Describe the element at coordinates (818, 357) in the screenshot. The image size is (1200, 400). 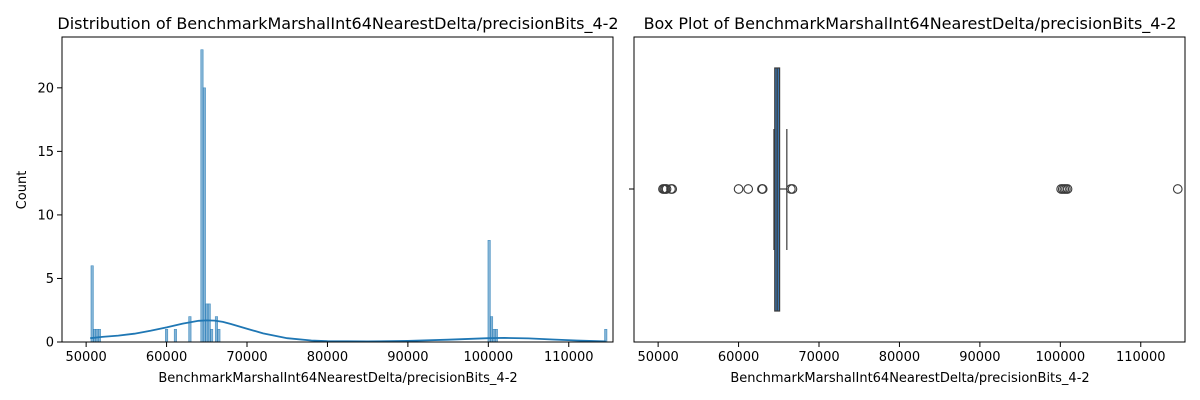
I see `boxplot-x-tick-label-2: 70000` at that location.